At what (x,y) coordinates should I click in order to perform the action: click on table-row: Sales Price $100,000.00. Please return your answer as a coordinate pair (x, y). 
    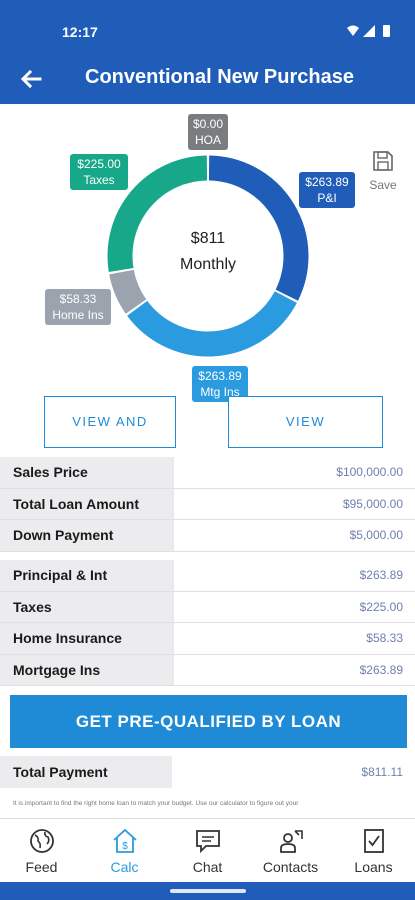
    Looking at the image, I should click on (207, 473).